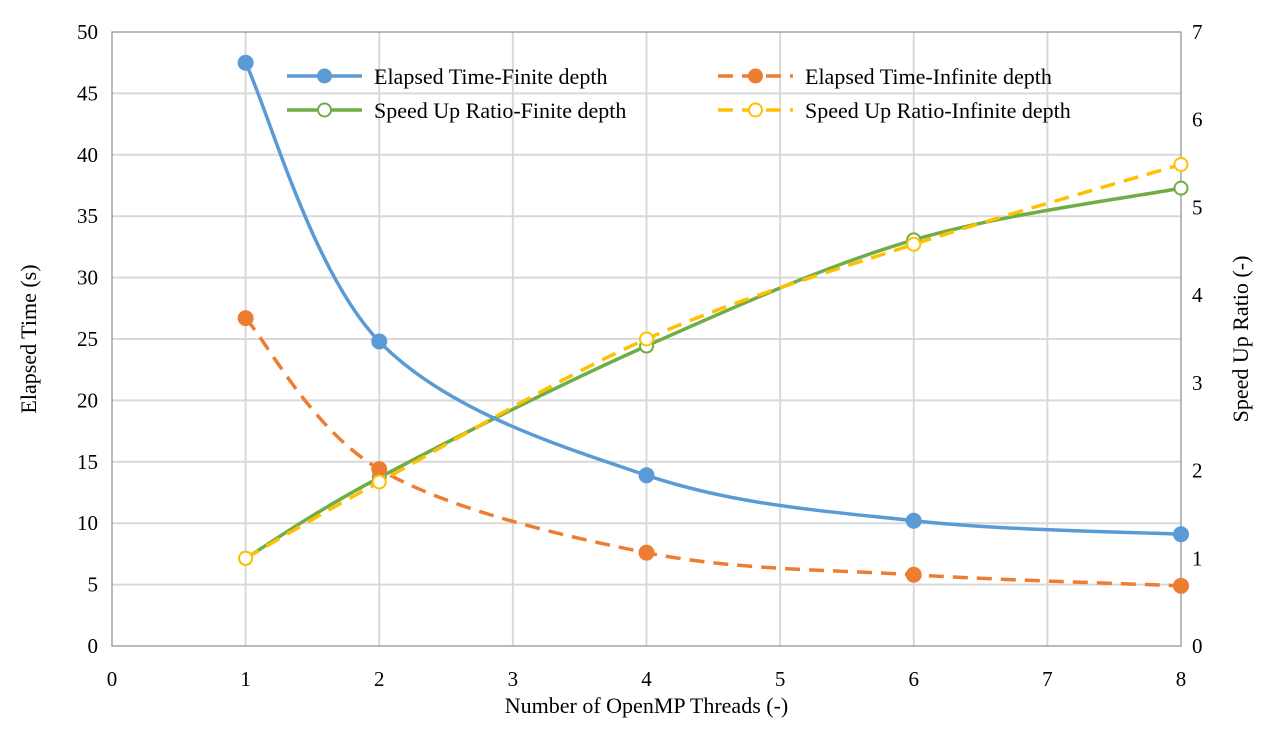 The width and height of the screenshot is (1275, 735). I want to click on legend-label: Elapsed Time-Finite depth, so click(490, 76).